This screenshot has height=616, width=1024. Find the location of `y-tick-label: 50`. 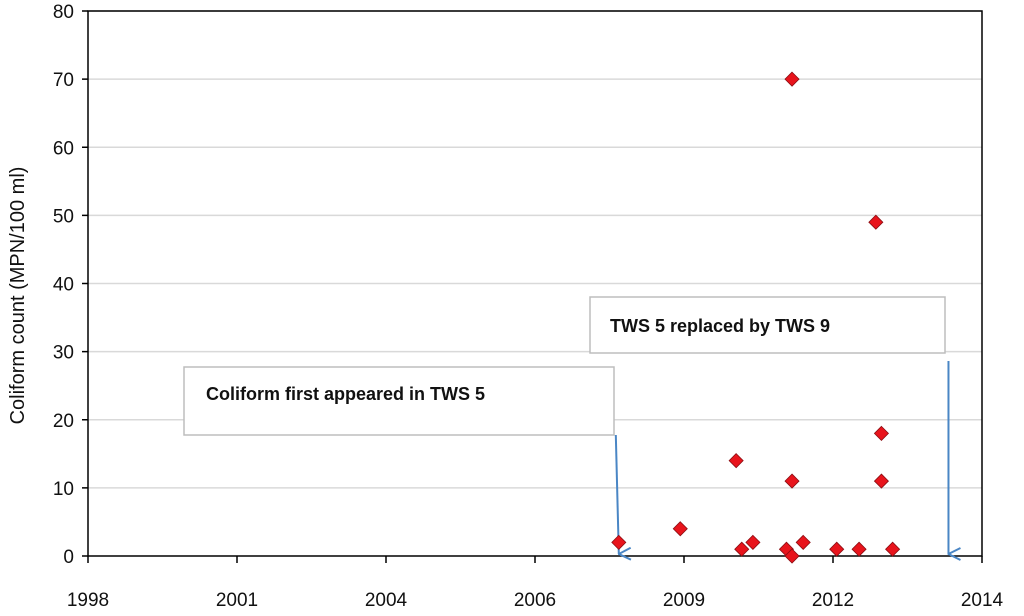

y-tick-label: 50 is located at coordinates (63, 216).